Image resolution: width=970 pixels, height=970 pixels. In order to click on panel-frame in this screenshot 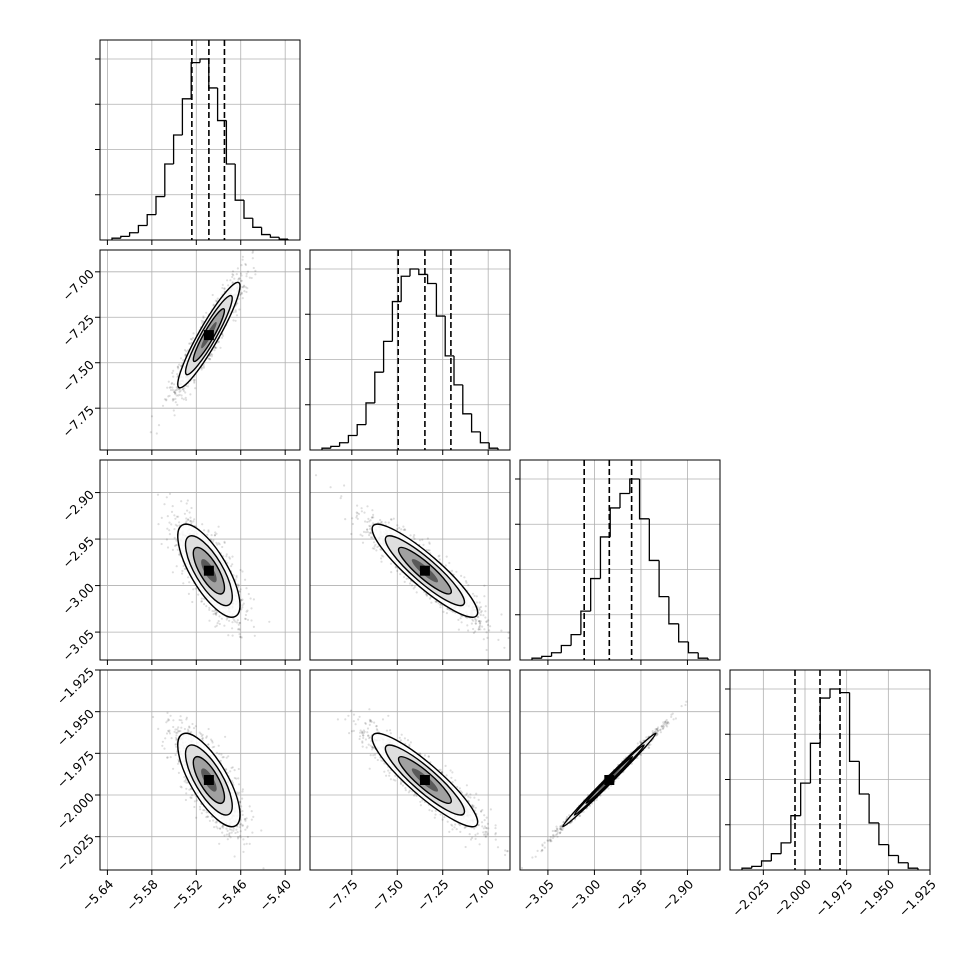, I will do `click(410, 560)`.